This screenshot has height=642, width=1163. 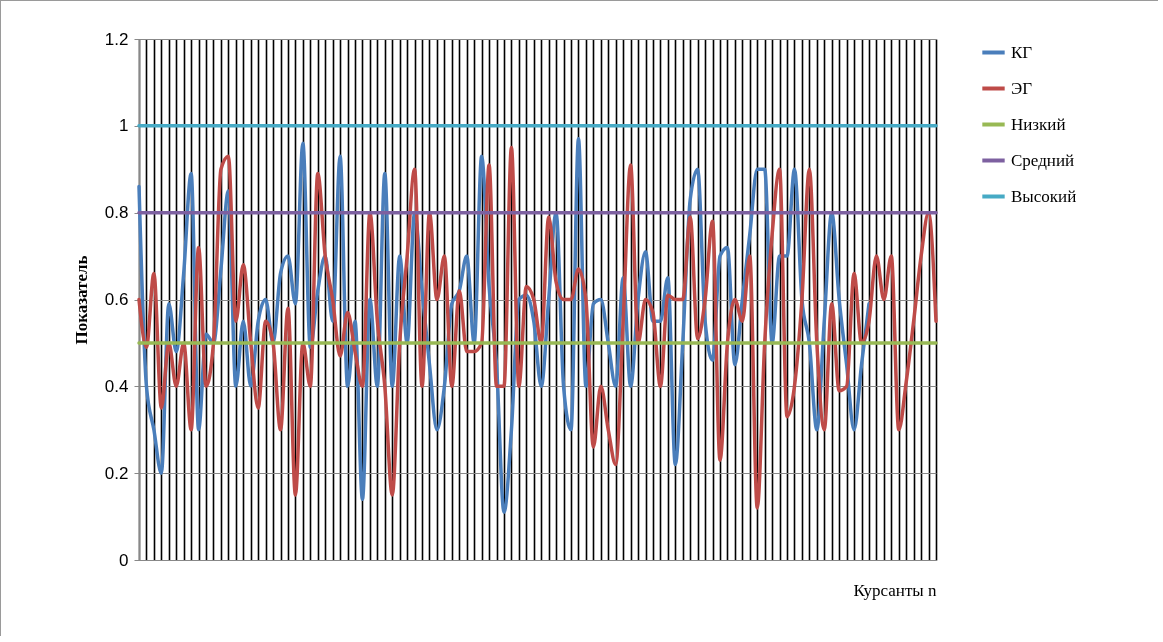 I want to click on y-tick-label: 0, so click(x=124, y=560).